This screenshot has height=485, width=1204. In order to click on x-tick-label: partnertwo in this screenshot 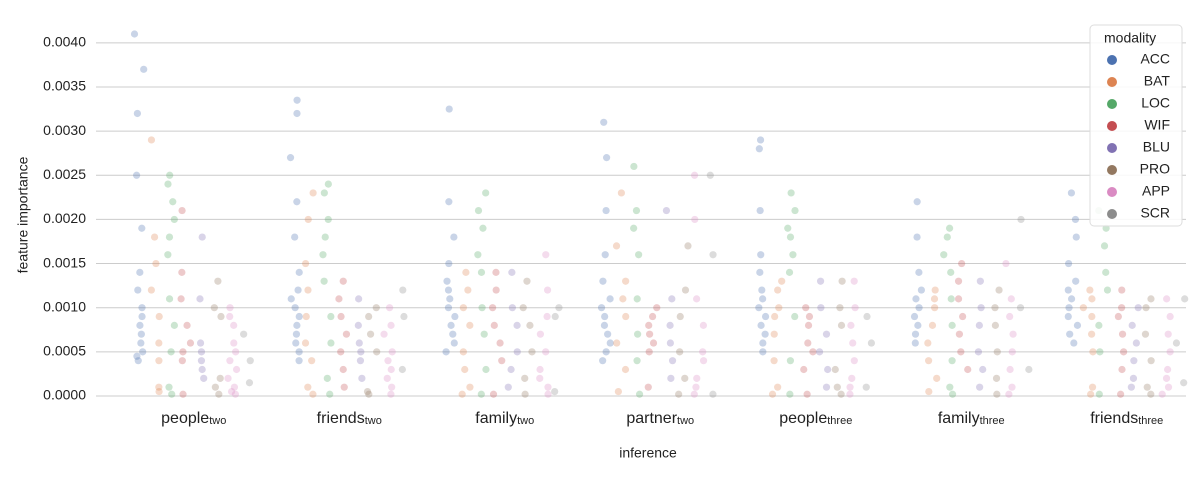, I will do `click(660, 418)`.